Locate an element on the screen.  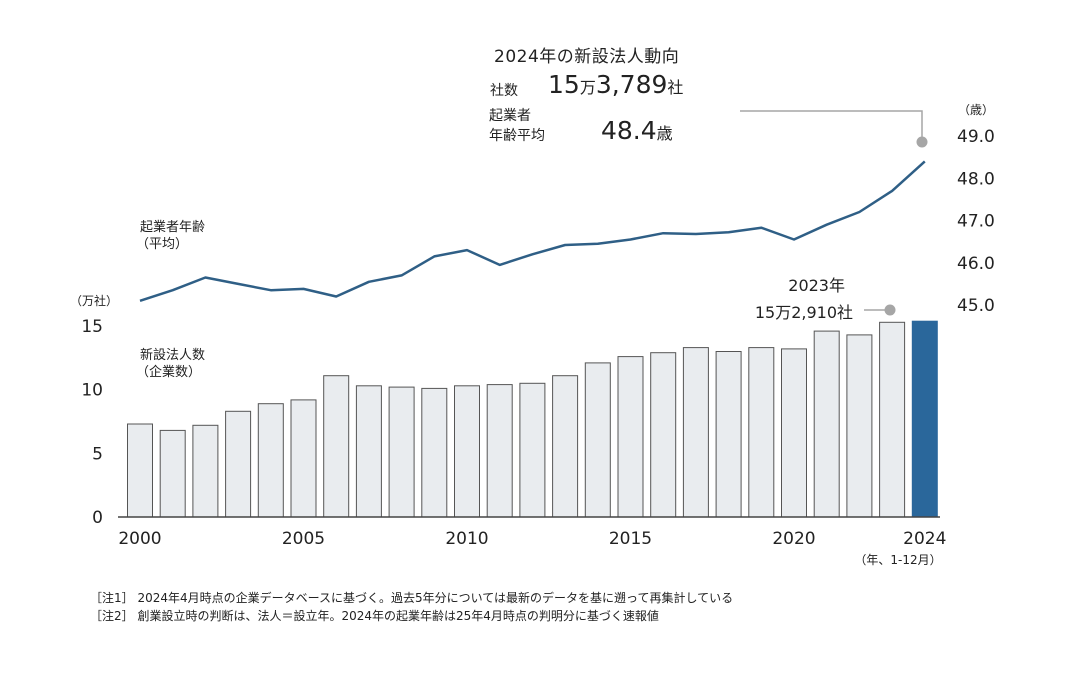
bar-2010 is located at coordinates (467, 451).